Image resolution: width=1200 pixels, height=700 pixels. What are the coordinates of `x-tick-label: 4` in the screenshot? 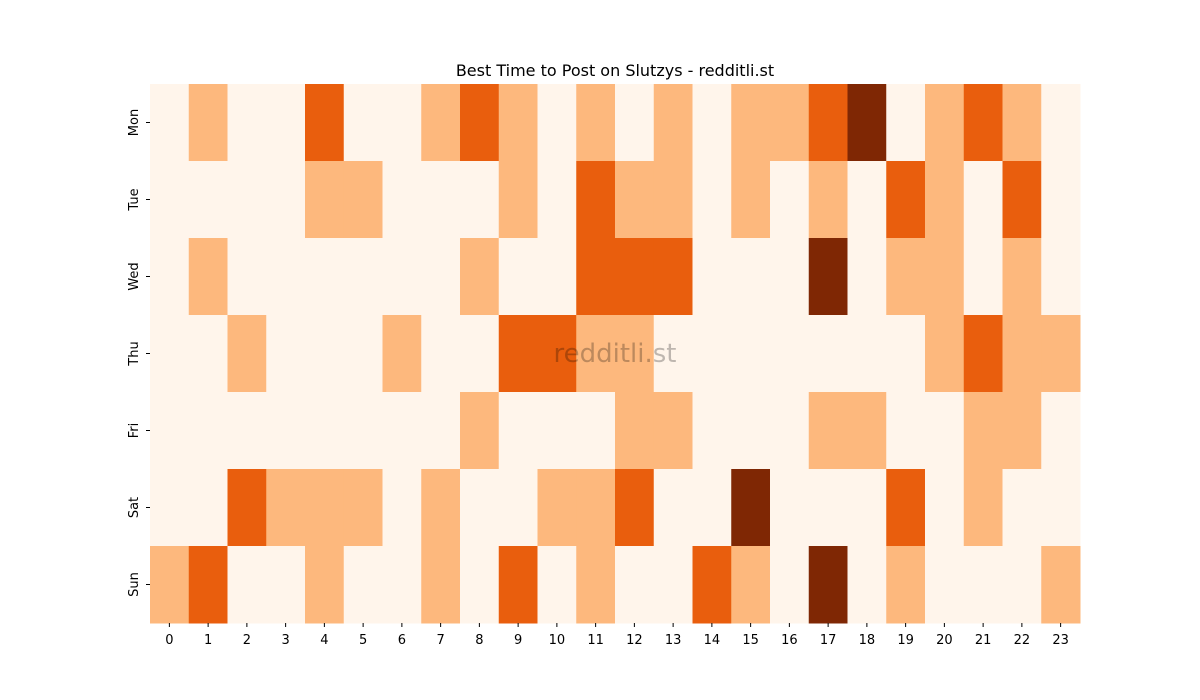 It's located at (324, 640).